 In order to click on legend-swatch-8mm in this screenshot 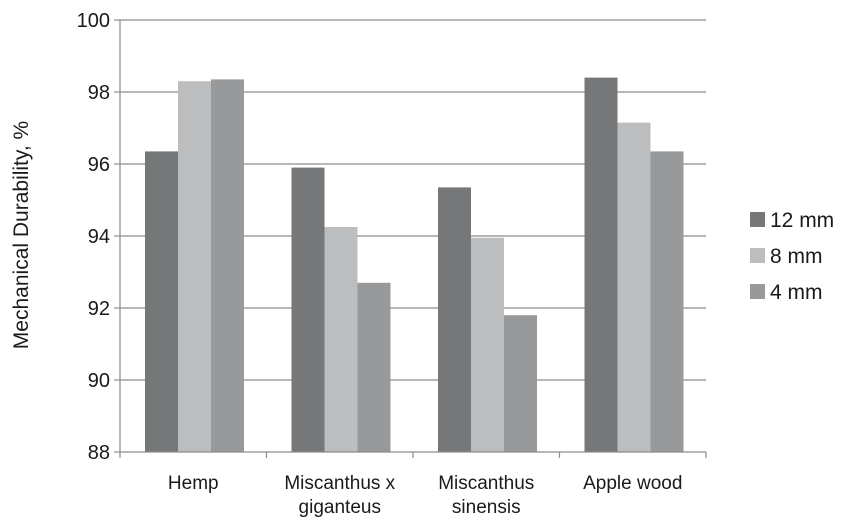, I will do `click(757, 255)`.